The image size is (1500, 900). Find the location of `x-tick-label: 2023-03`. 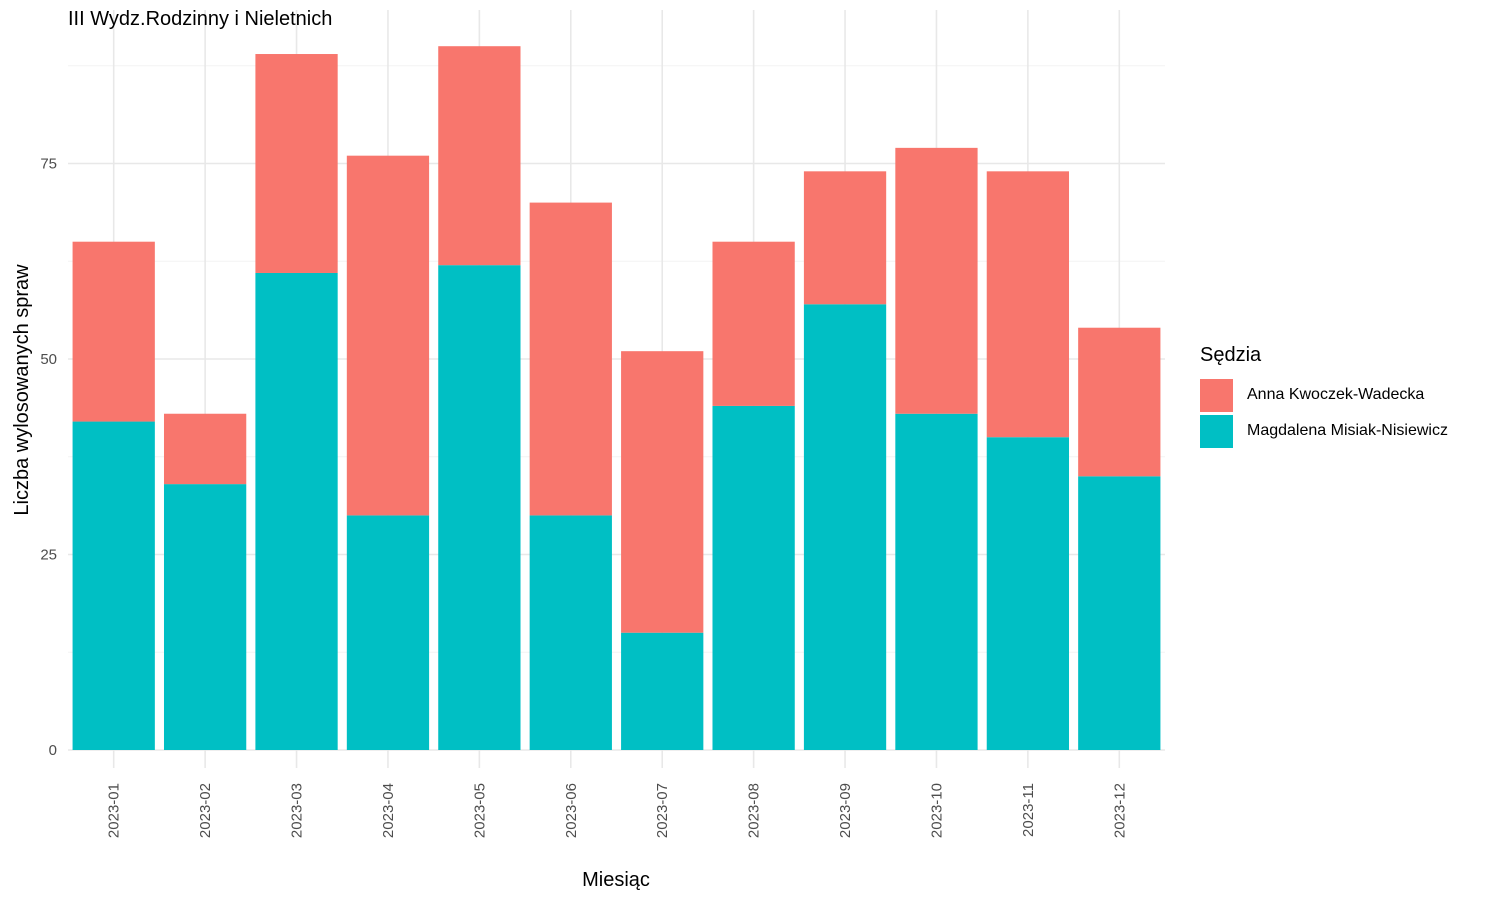

x-tick-label: 2023-03 is located at coordinates (297, 810).